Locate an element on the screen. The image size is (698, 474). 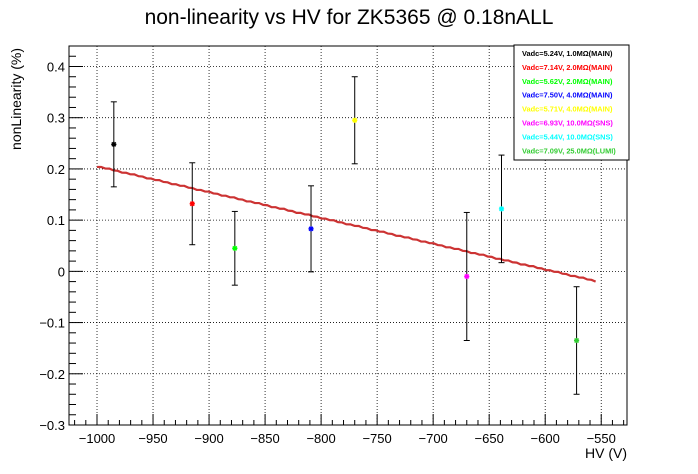
y-tick-label: −0.2 is located at coordinates (52, 374).